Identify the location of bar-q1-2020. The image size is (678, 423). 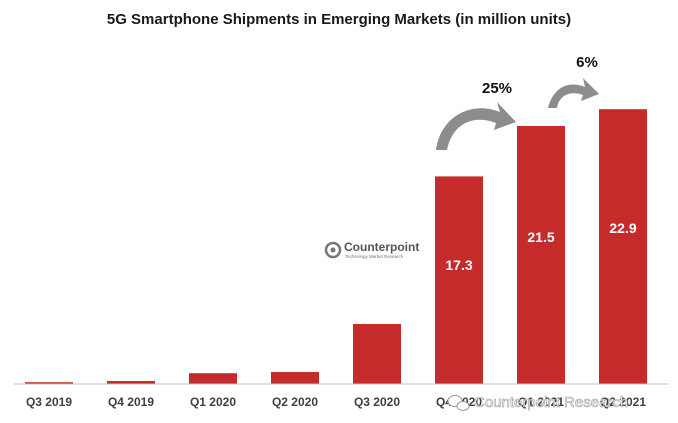
(213, 378).